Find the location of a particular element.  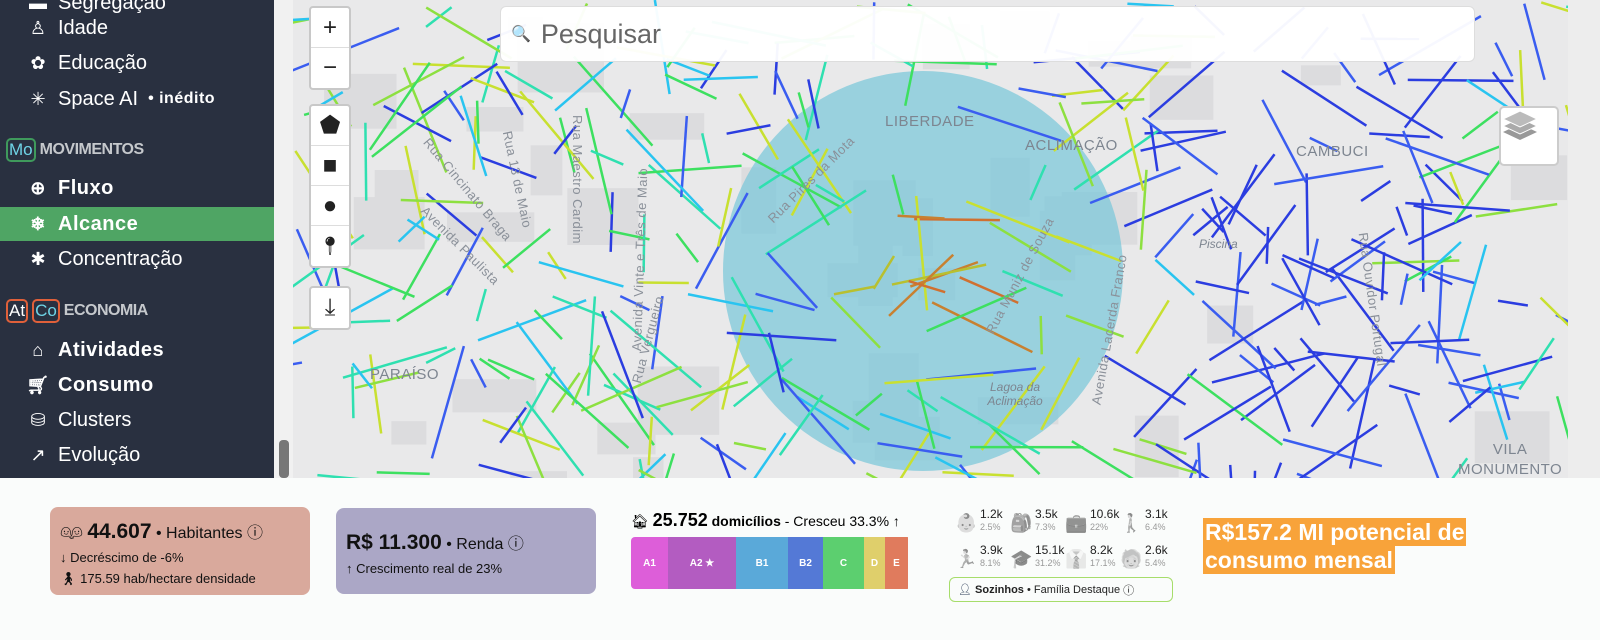

sidebar-item-fluxo: ⊕ Fluxo is located at coordinates (137, 188).